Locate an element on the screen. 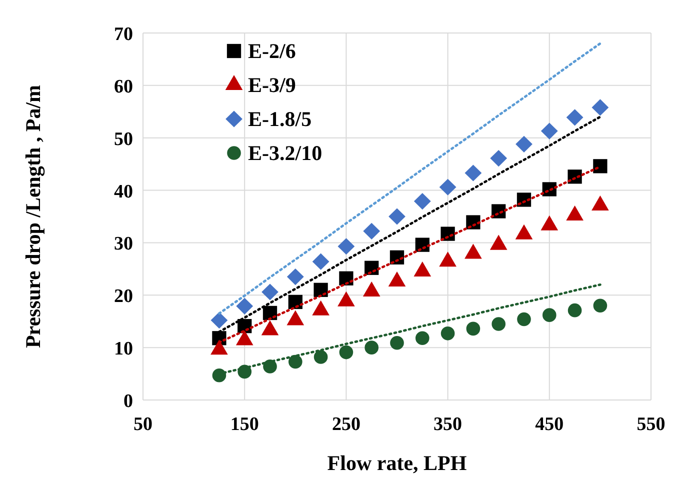 The height and width of the screenshot is (484, 675). x-tick-label: 50 is located at coordinates (143, 424).